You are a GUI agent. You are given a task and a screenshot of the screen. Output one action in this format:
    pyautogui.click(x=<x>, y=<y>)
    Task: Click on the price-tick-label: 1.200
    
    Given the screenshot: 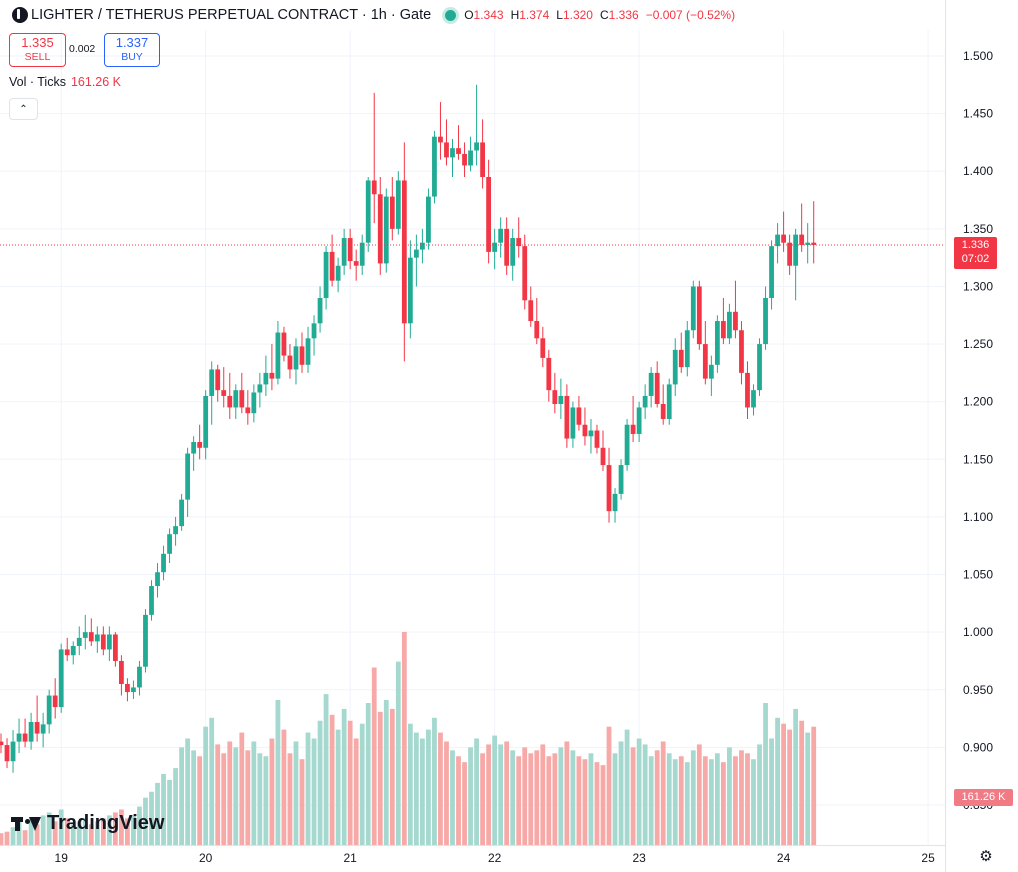 What is the action you would take?
    pyautogui.click(x=978, y=402)
    